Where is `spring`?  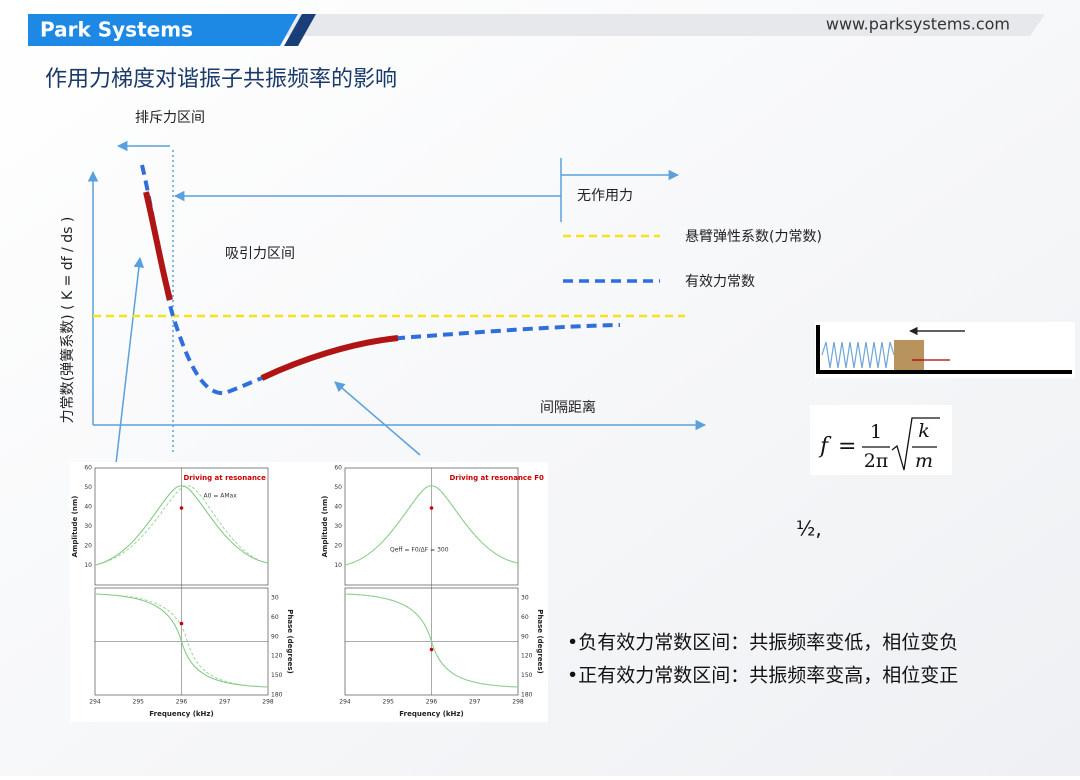
spring is located at coordinates (858, 355).